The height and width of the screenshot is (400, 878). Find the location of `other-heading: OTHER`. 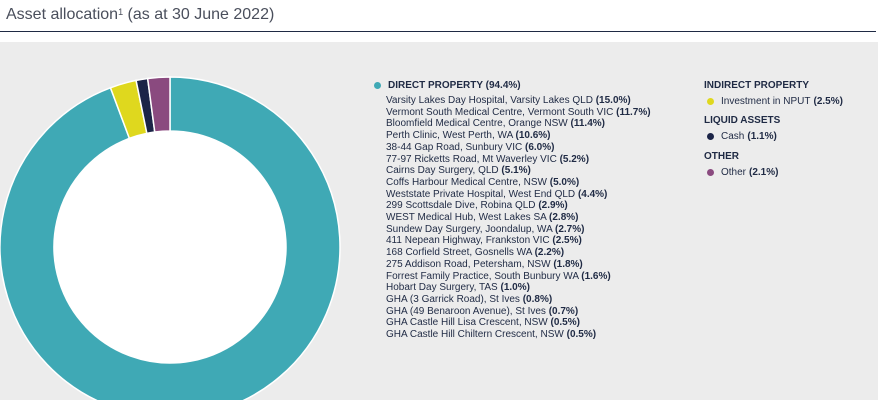

other-heading: OTHER is located at coordinates (721, 156).